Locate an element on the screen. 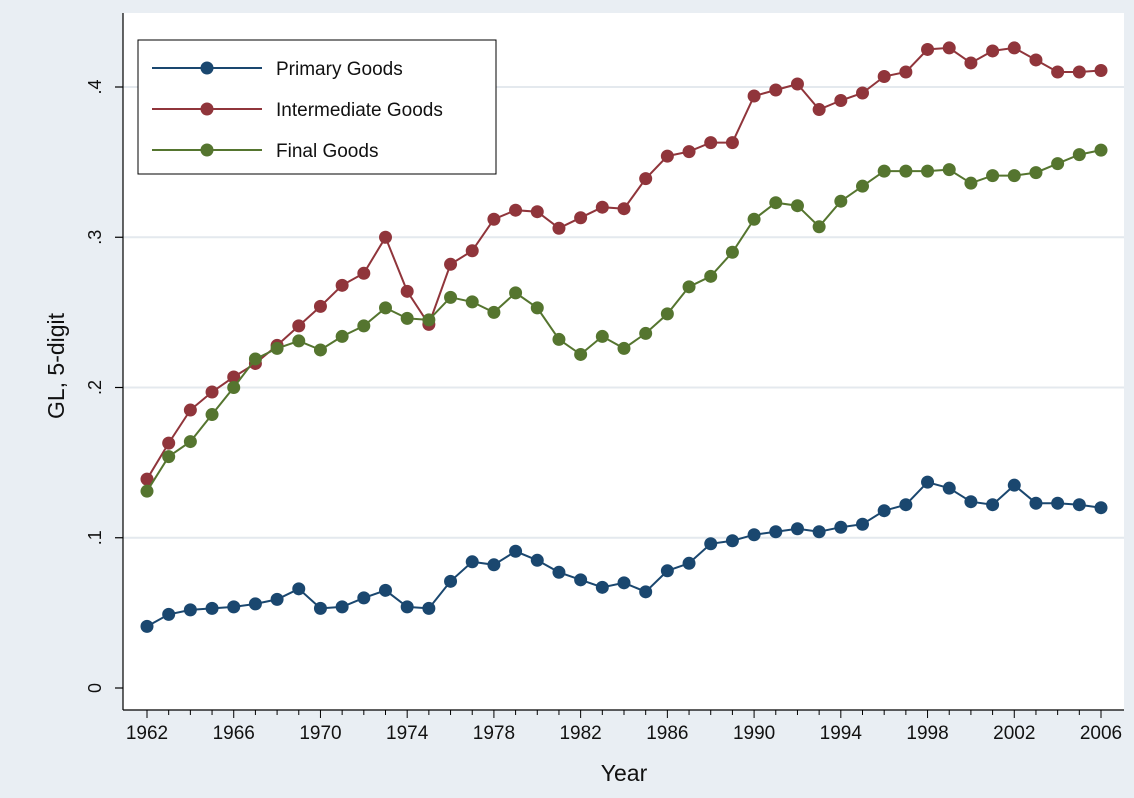 Image resolution: width=1134 pixels, height=798 pixels. x-tick-label: 1970 is located at coordinates (320, 733).